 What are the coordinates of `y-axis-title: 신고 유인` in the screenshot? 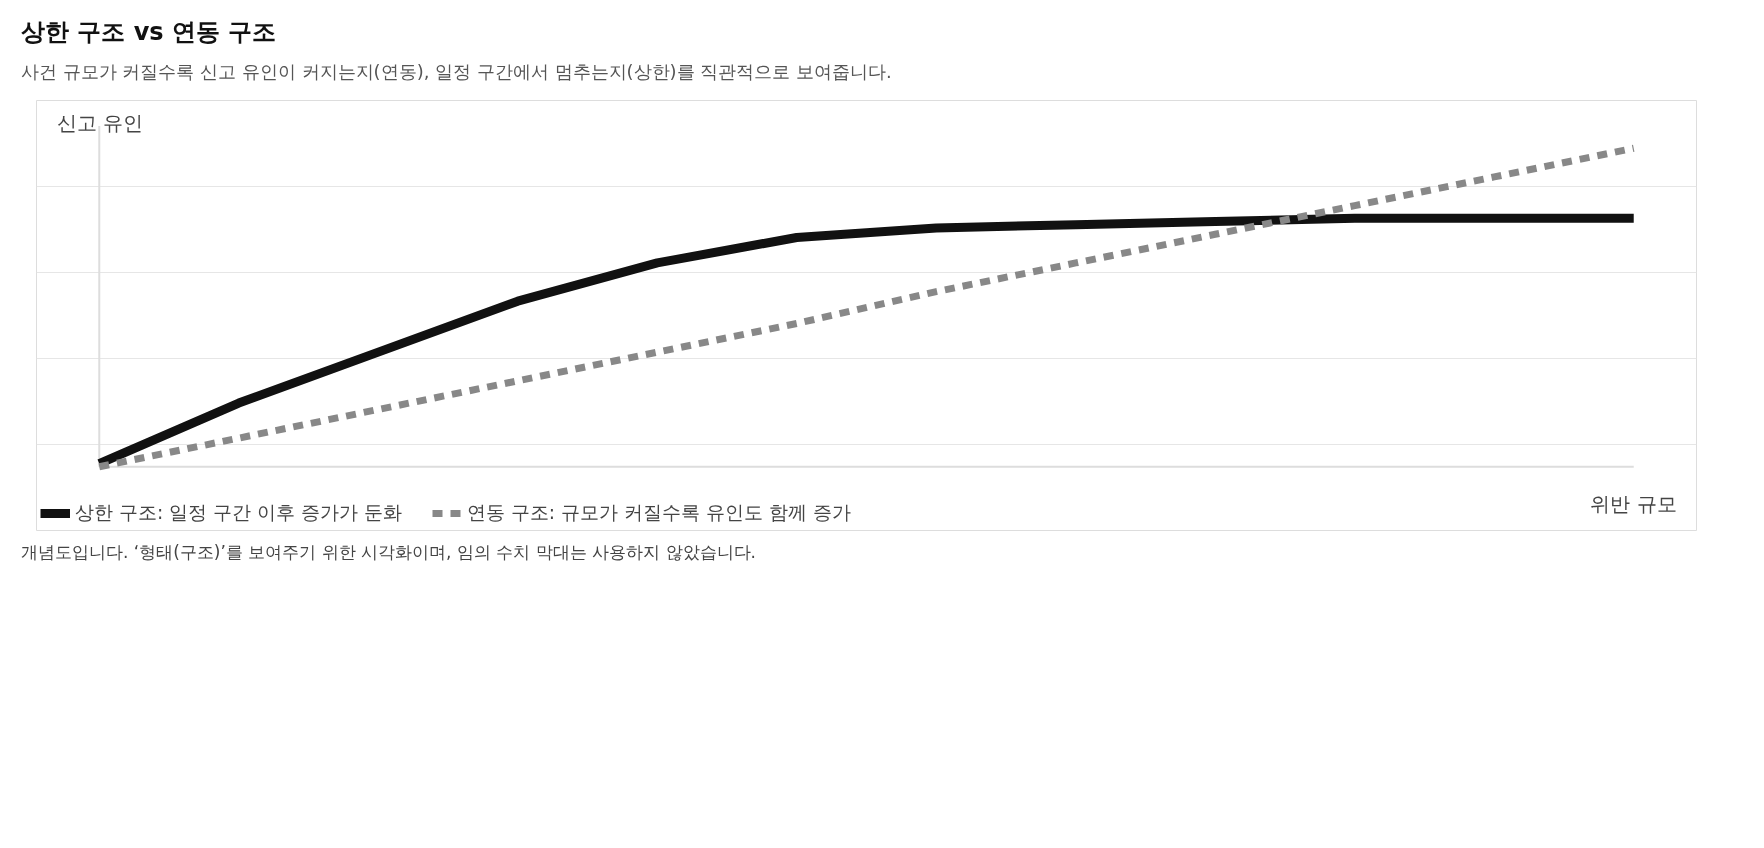 It's located at (99, 122).